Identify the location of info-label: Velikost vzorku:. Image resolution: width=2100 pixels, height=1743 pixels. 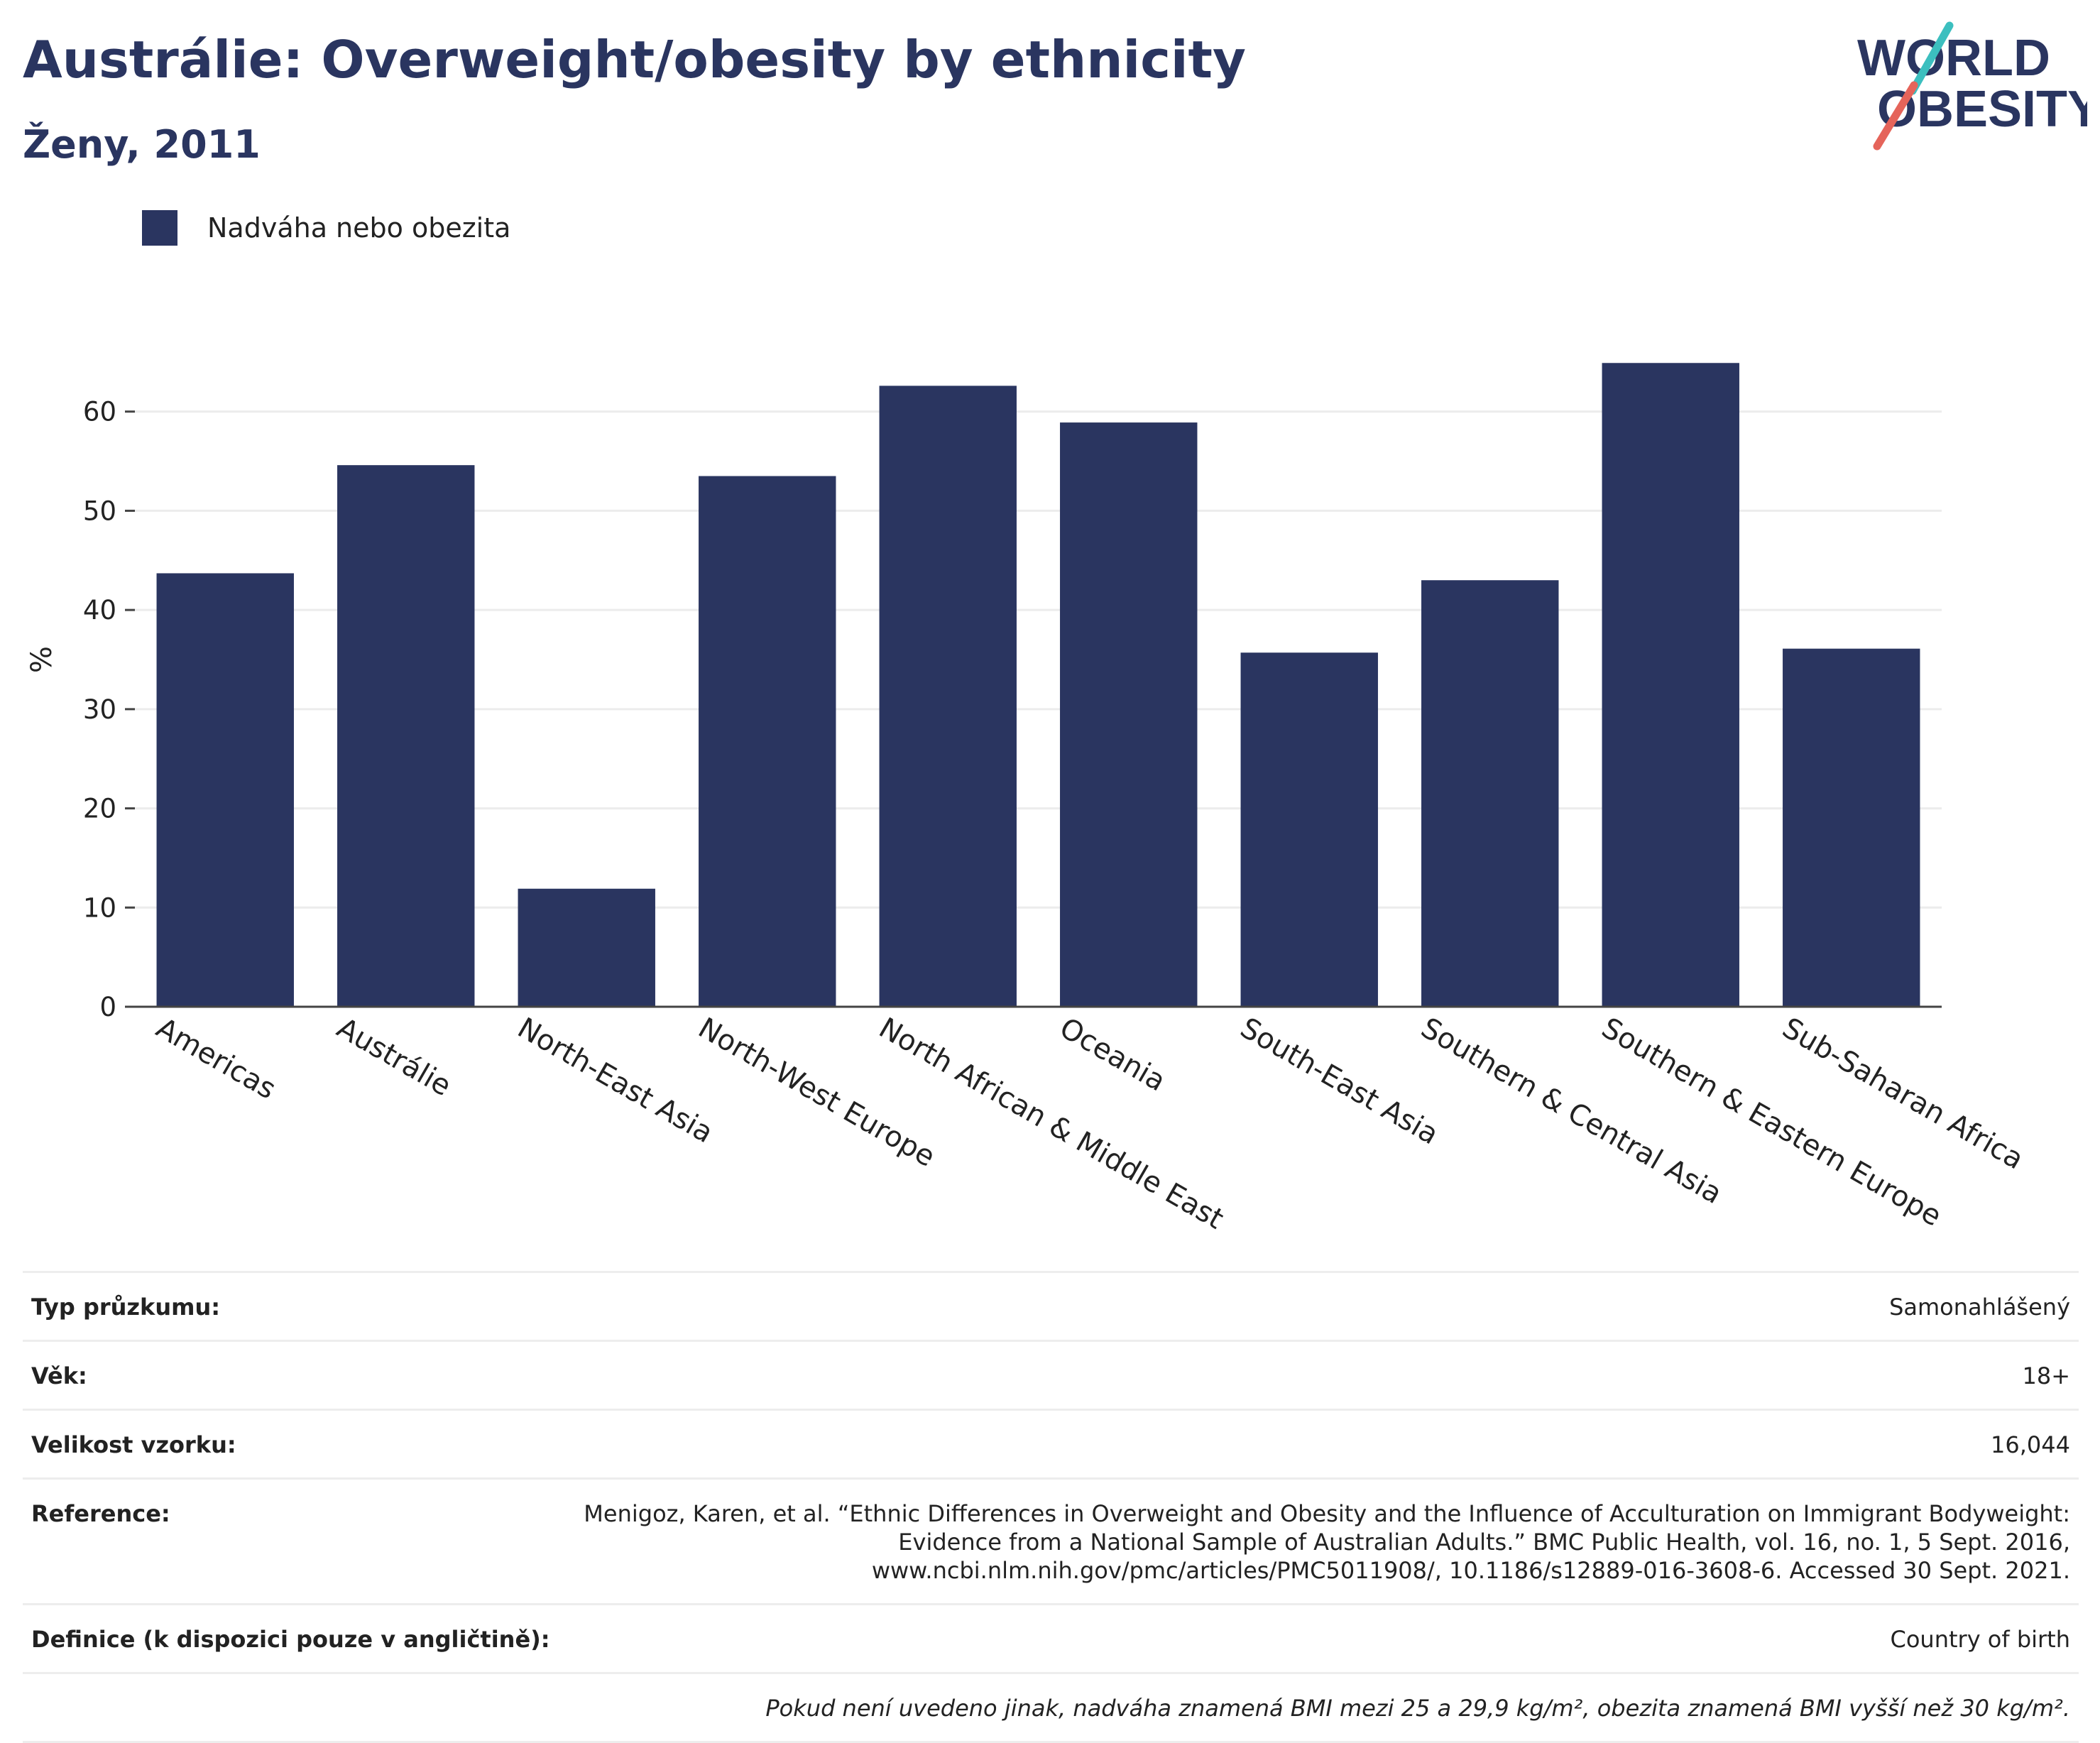
(133, 1444).